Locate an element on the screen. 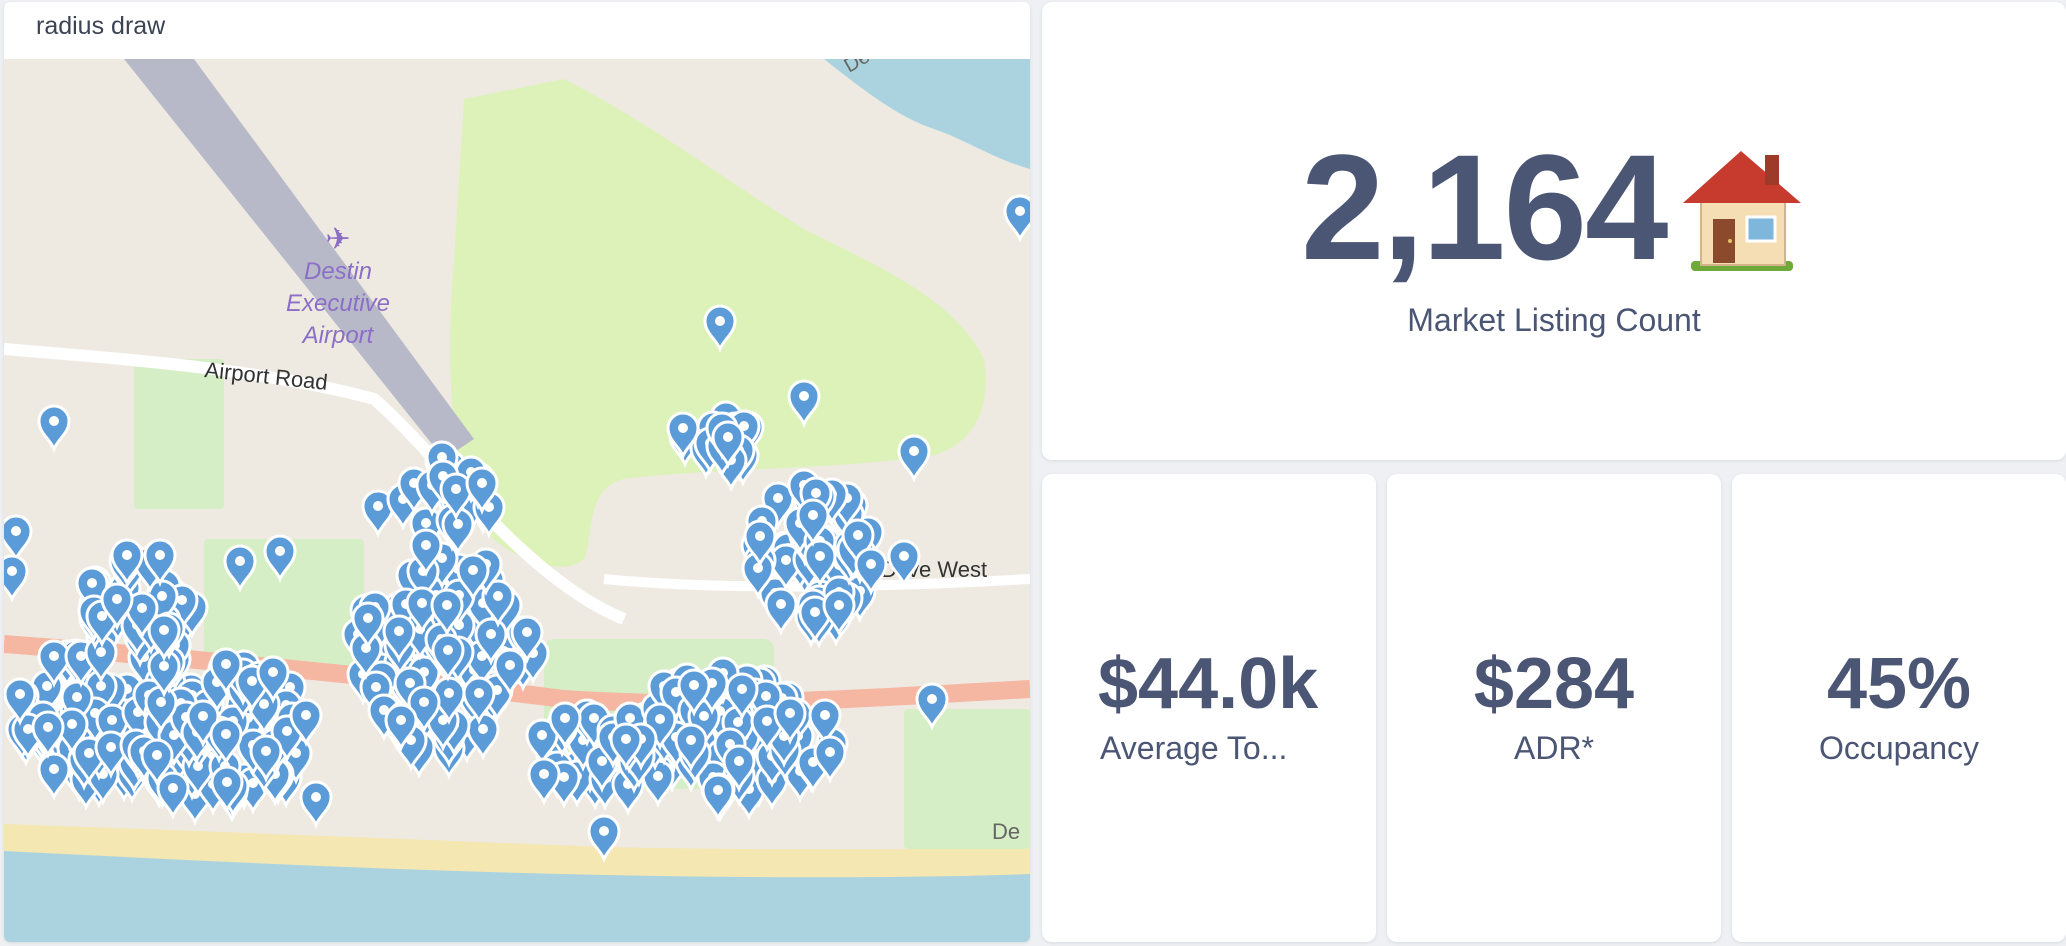 This screenshot has width=2066, height=946. airport-plane-icon: ✈ is located at coordinates (337, 239).